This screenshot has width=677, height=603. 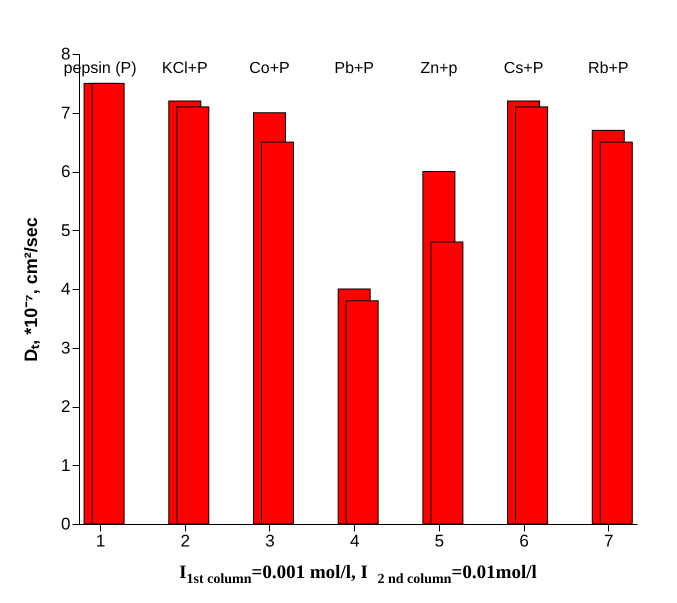 What do you see at coordinates (355, 541) in the screenshot?
I see `x-tick-label: 4` at bounding box center [355, 541].